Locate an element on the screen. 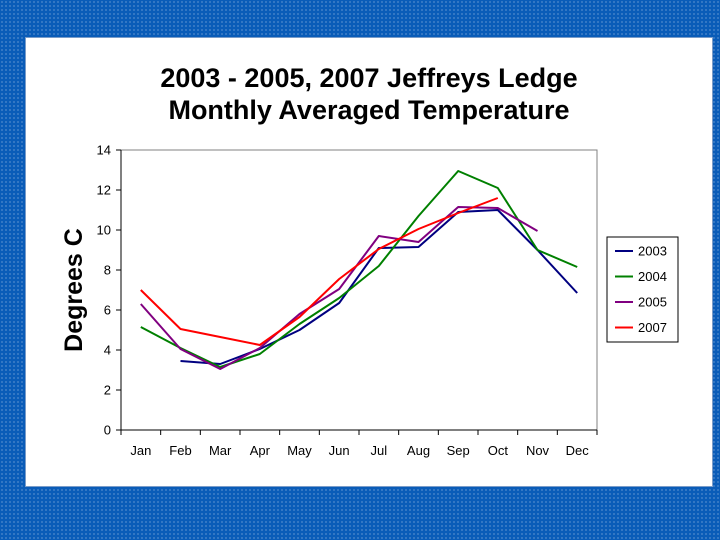 The height and width of the screenshot is (540, 720). x-tick-label: Apr is located at coordinates (260, 450).